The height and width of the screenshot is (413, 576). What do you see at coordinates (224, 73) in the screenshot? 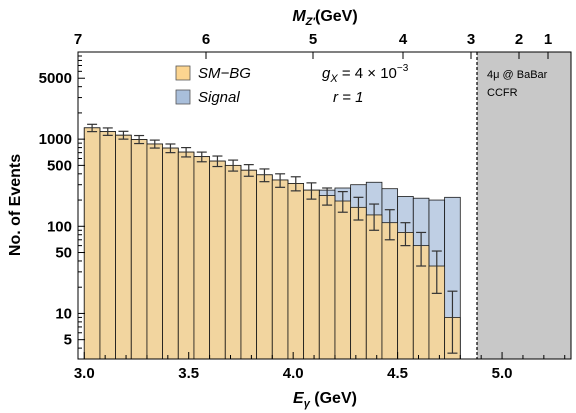
I see `legend-label: SM−BG` at bounding box center [224, 73].